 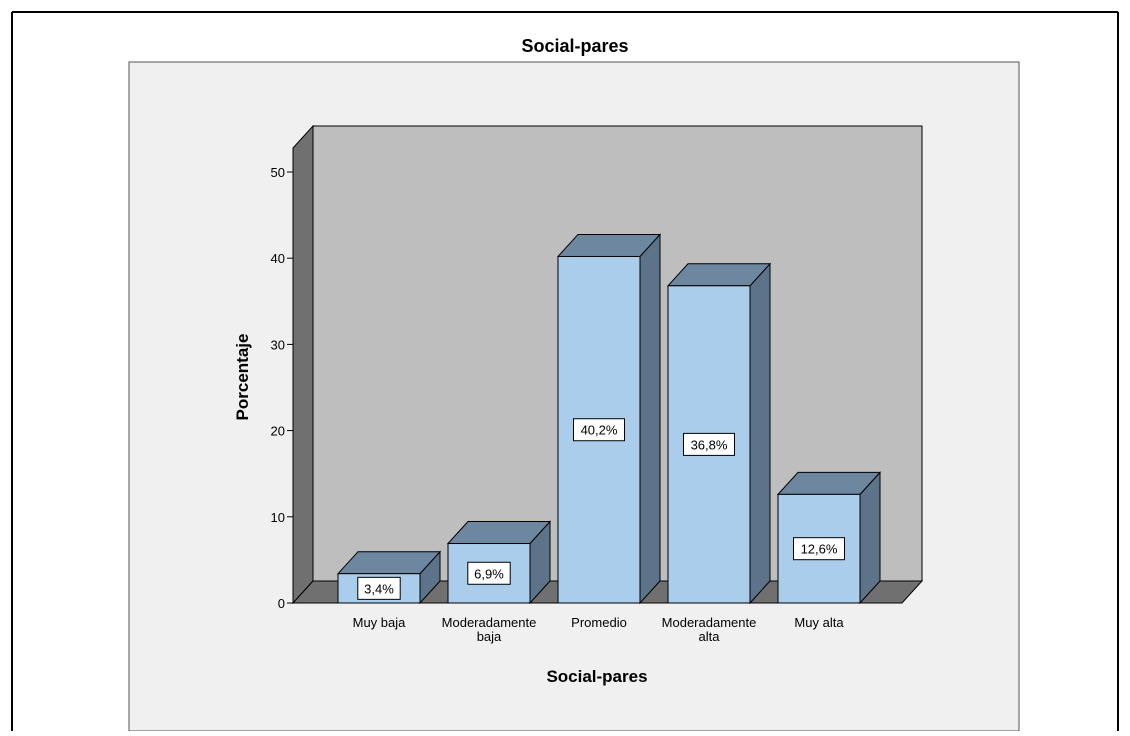 What do you see at coordinates (281, 603) in the screenshot?
I see `y-tick-label: 0` at bounding box center [281, 603].